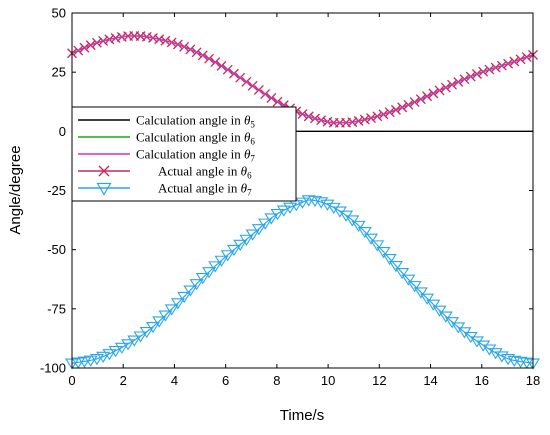 This screenshot has width=550, height=435. What do you see at coordinates (174, 380) in the screenshot?
I see `x-tick-label: 4` at bounding box center [174, 380].